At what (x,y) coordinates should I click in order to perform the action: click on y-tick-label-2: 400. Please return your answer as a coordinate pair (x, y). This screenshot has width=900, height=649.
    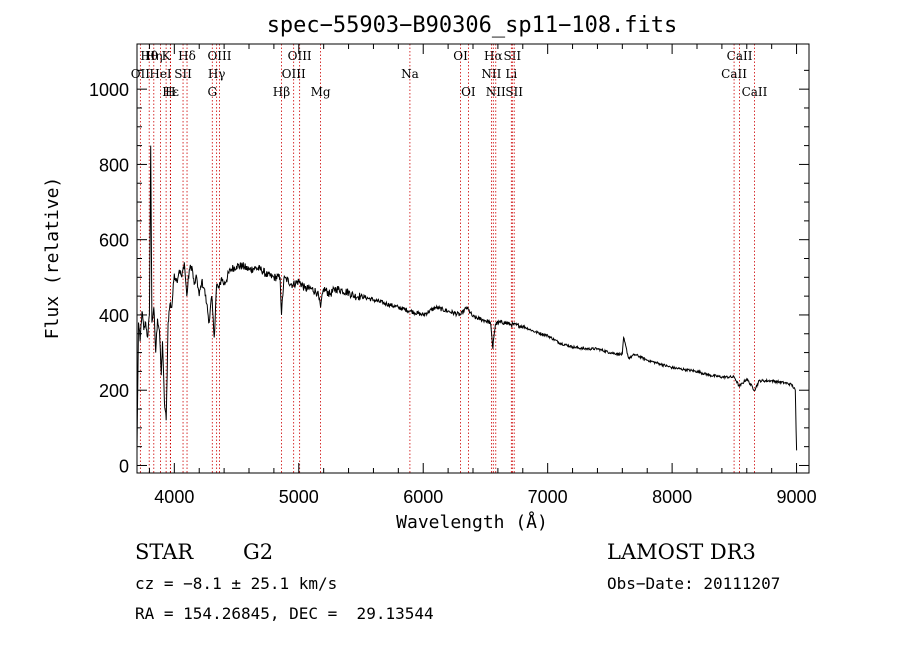
    Looking at the image, I should click on (114, 316).